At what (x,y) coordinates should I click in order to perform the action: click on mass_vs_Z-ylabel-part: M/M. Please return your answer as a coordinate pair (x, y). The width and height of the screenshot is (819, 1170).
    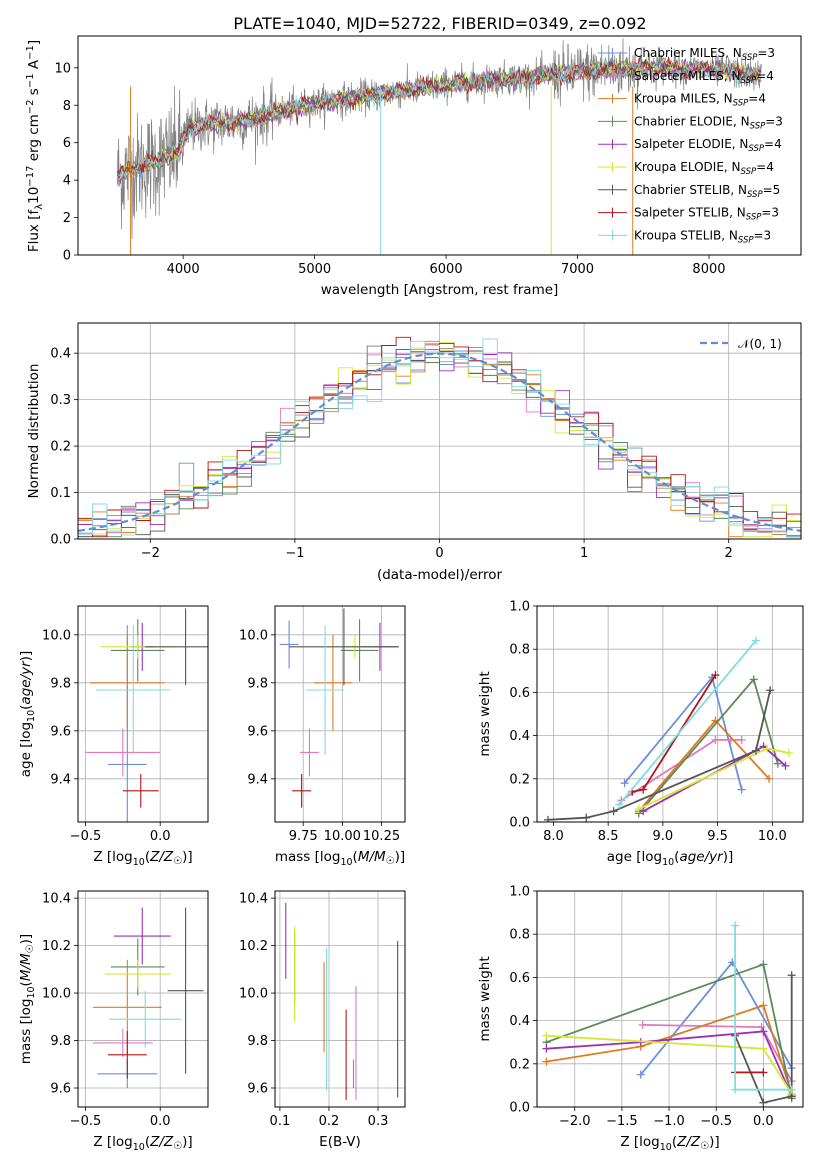
    Looking at the image, I should click on (26, 967).